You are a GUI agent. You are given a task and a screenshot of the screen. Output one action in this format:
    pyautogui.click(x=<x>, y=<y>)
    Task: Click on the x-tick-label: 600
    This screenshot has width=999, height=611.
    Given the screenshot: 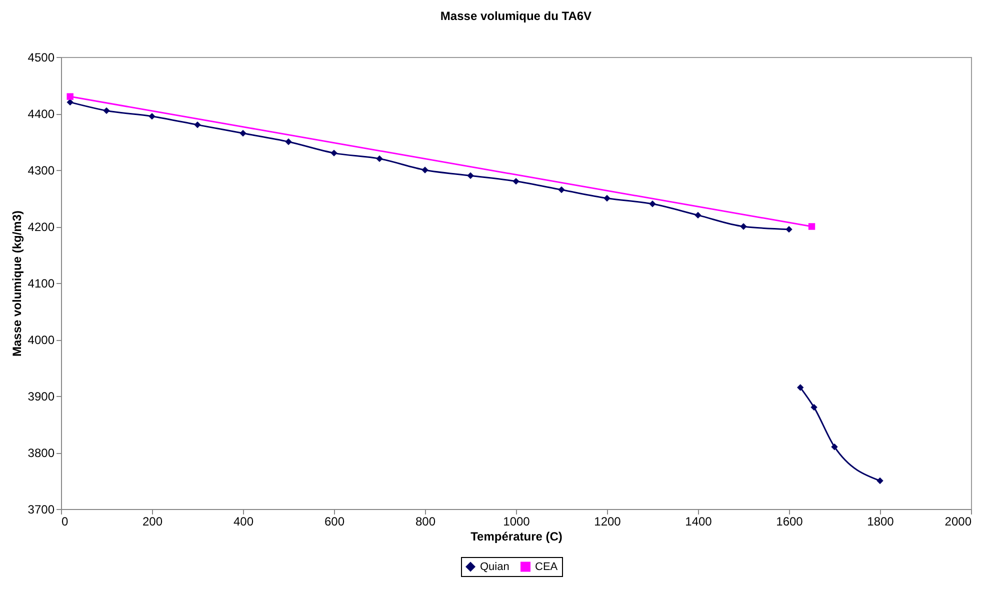 What is the action you would take?
    pyautogui.click(x=334, y=521)
    